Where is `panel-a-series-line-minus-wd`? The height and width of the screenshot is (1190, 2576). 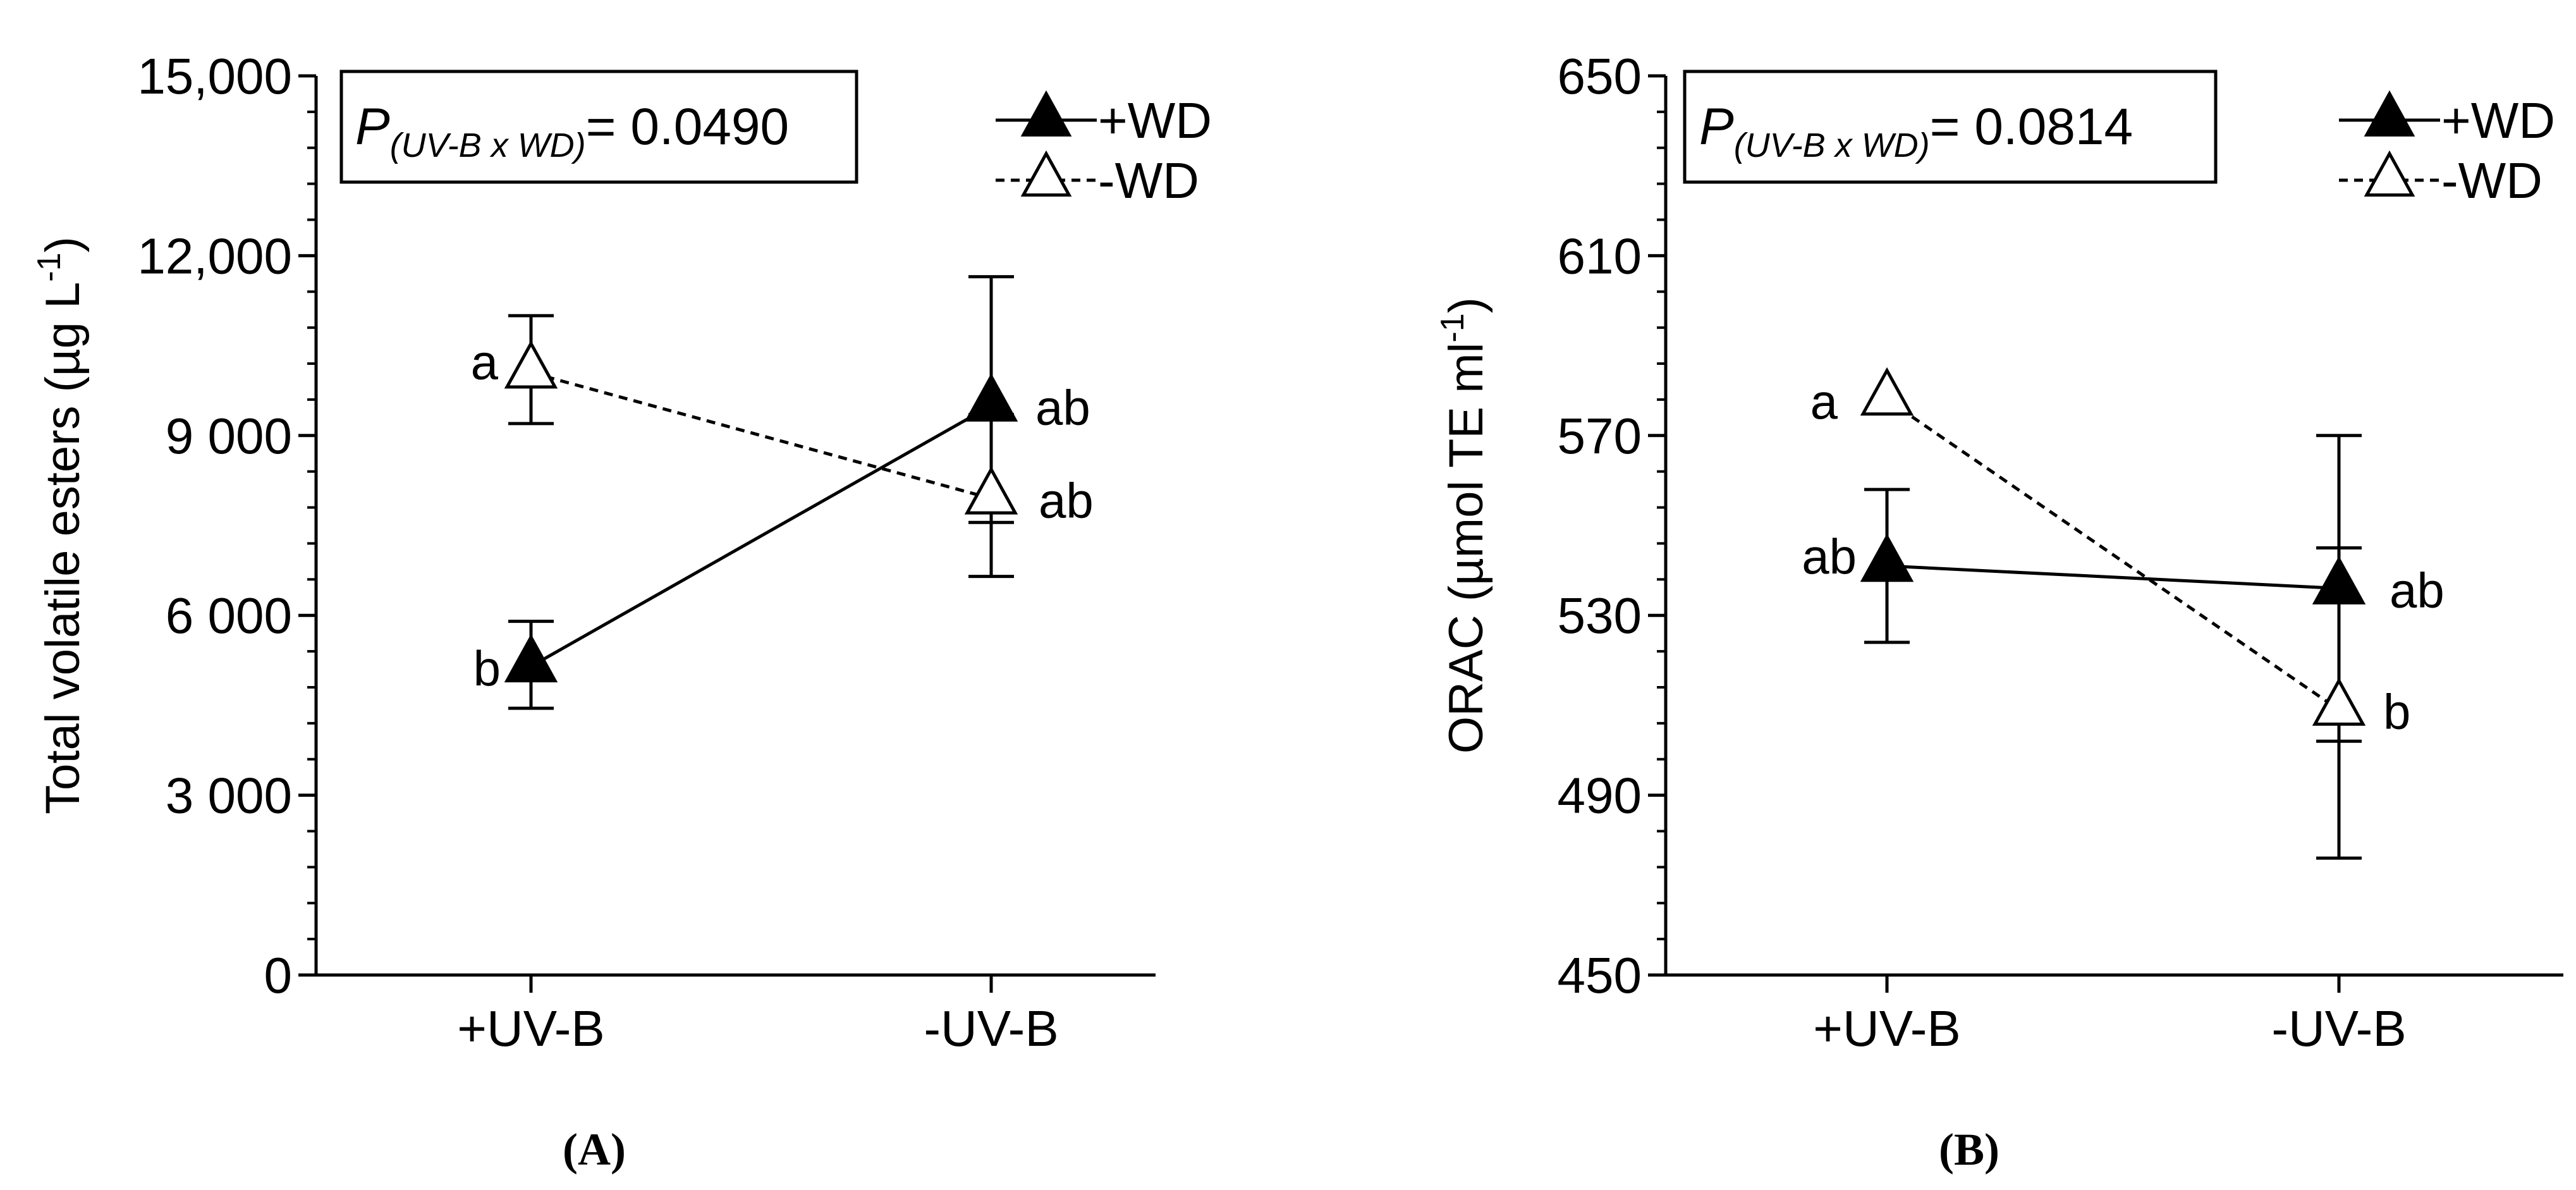 panel-a-series-line-minus-wd is located at coordinates (761, 435).